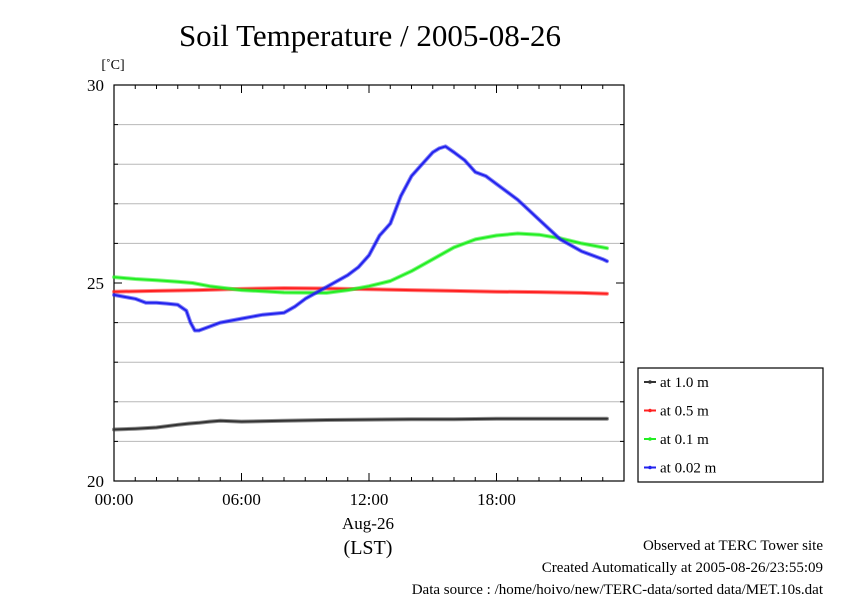  What do you see at coordinates (684, 412) in the screenshot?
I see `legend-label-at-0-5-m: at 0.5 m` at bounding box center [684, 412].